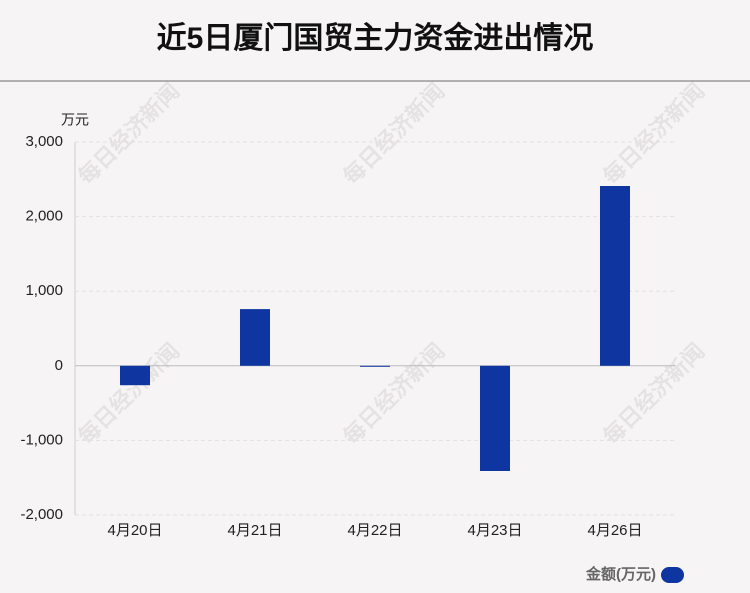 Image resolution: width=750 pixels, height=593 pixels. What do you see at coordinates (44, 216) in the screenshot?
I see `y-tick-label: 2,000` at bounding box center [44, 216].